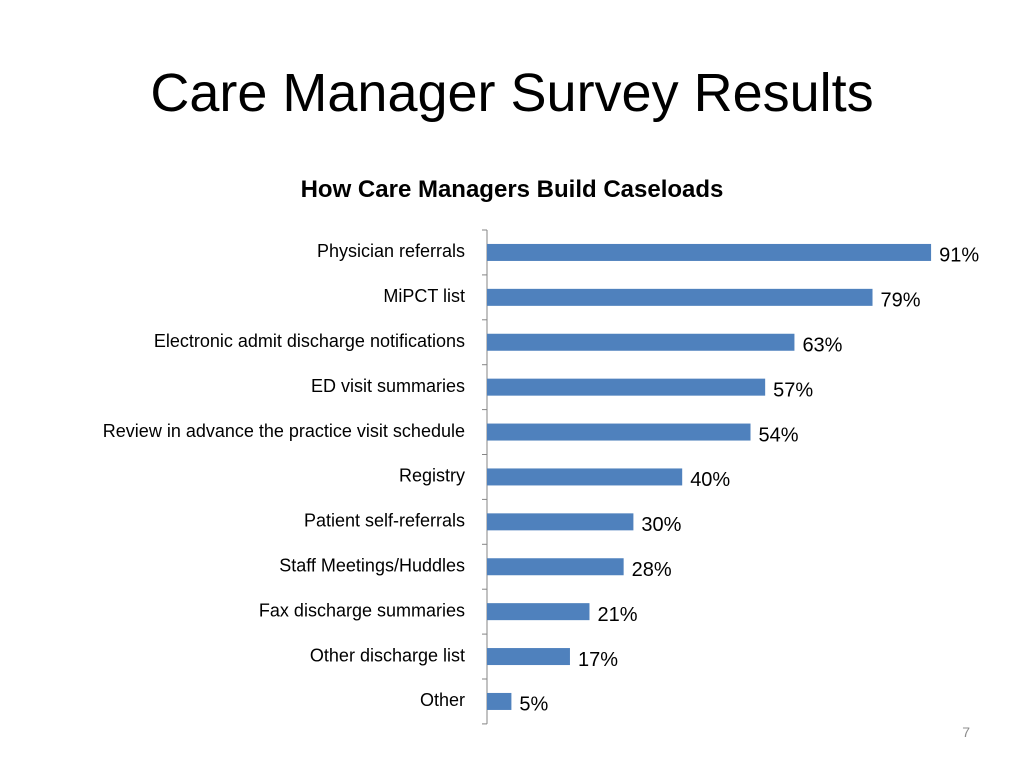  I want to click on chart-title: How Care Managers Build Caseloads, so click(512, 189).